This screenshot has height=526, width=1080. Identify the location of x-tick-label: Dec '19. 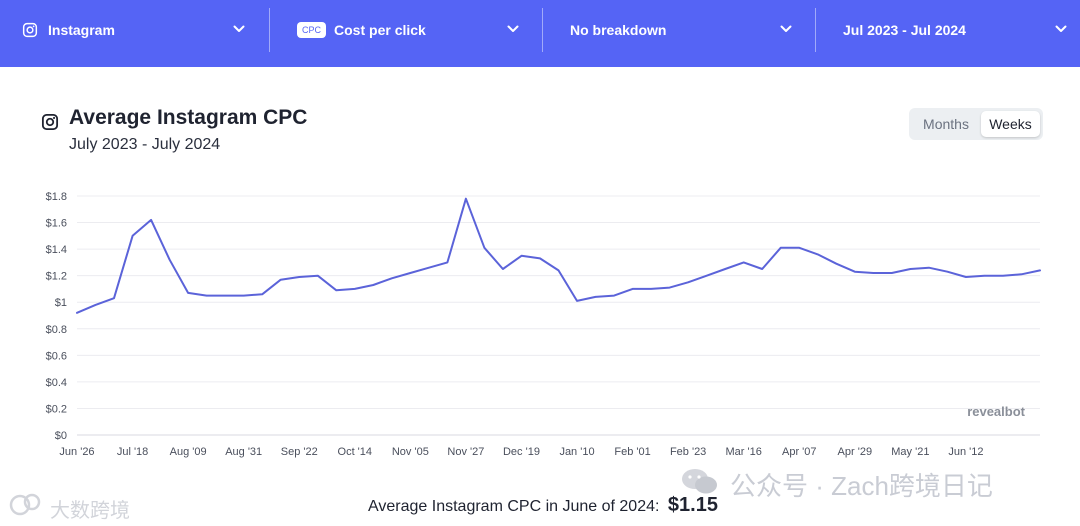
(521, 452).